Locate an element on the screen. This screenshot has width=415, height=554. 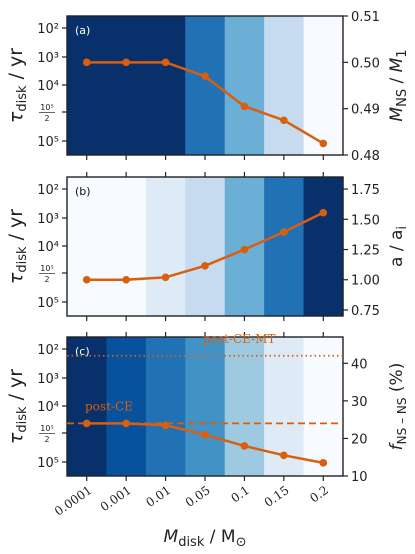
x-axis-label: Mdisk / M⊙ is located at coordinates (205, 538).